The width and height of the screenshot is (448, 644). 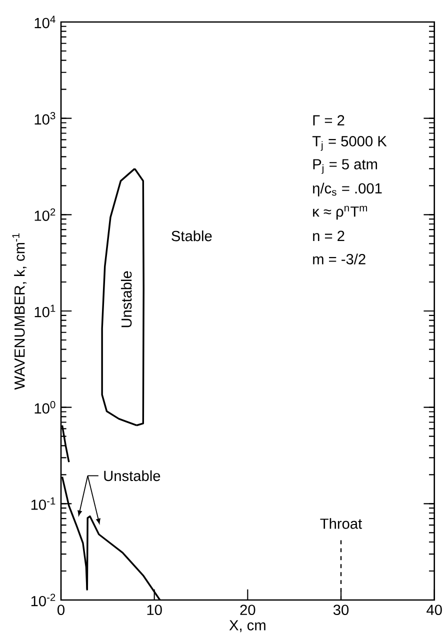 I want to click on annotation: P$_{j}$ = 5 atm, so click(x=345, y=166).